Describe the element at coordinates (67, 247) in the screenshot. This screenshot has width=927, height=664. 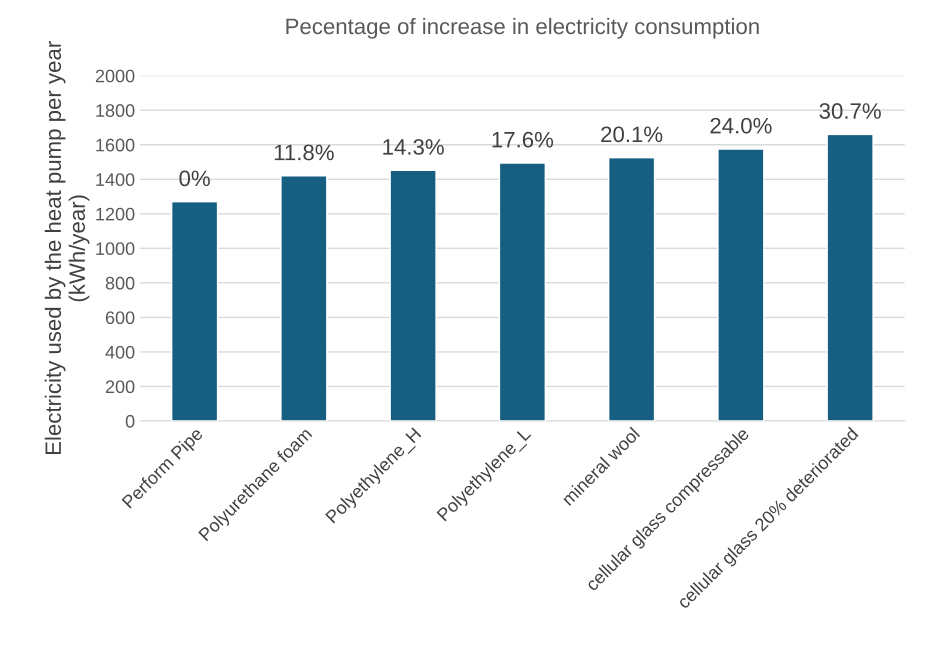
I see `y-axis-title: Electricity used by the heat pump per year (kWh/year)` at that location.